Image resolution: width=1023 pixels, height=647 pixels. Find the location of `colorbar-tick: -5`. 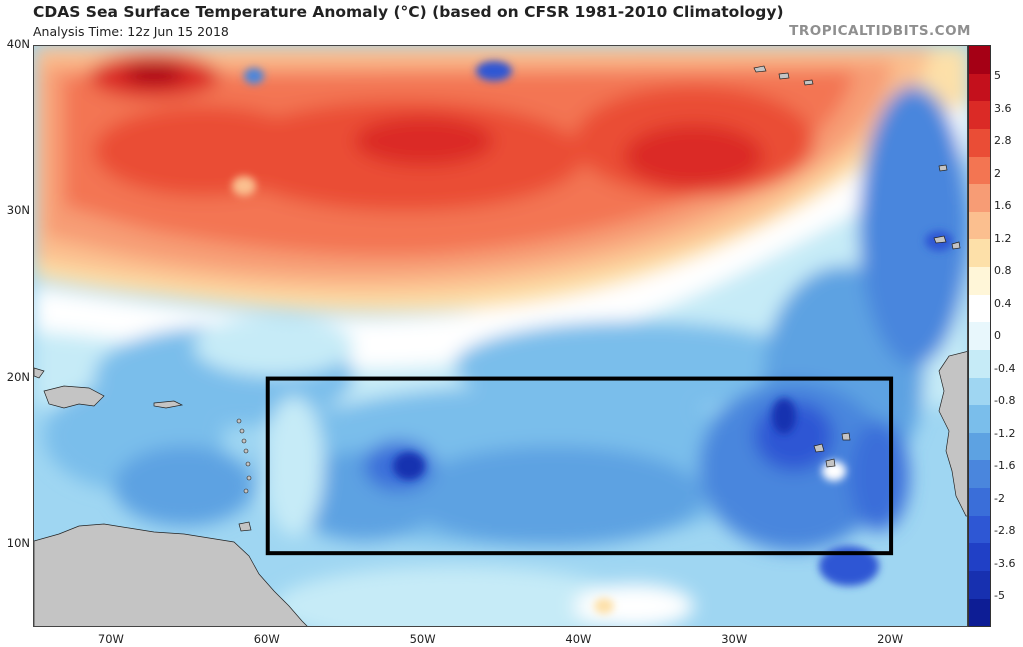

colorbar-tick: -5 is located at coordinates (999, 595).